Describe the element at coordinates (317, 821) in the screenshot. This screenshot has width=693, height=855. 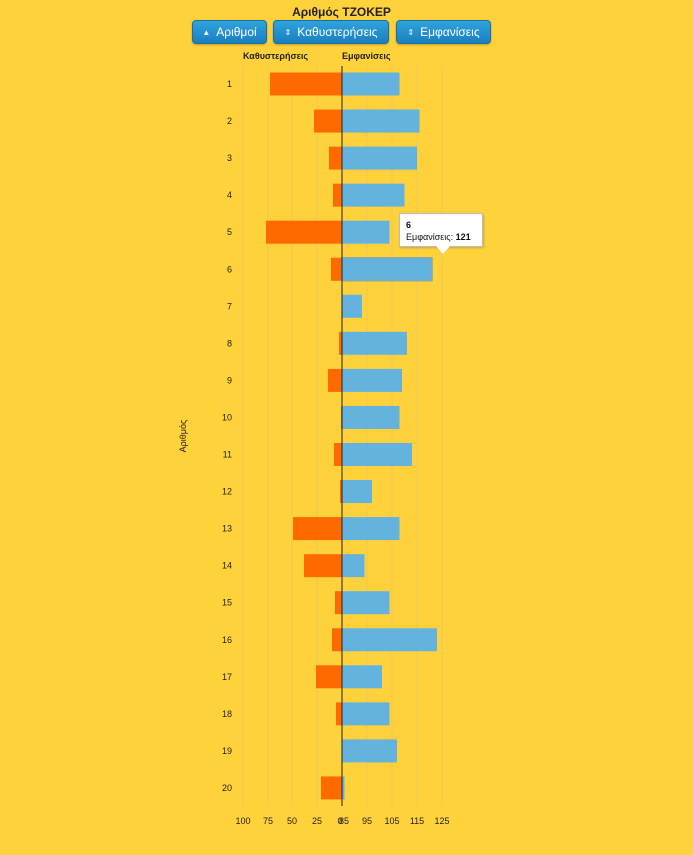
I see `x-tick-label-delays: 25` at that location.